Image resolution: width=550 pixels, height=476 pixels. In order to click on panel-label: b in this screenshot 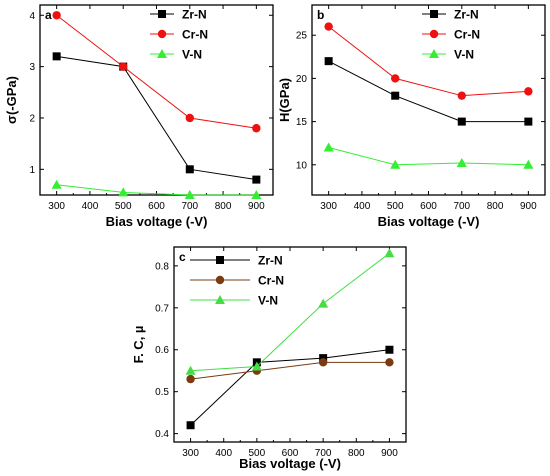, I will do `click(320, 15)`.